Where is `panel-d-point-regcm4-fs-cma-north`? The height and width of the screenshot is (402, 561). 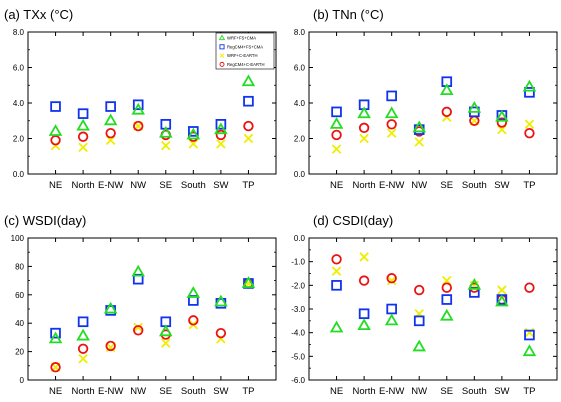 panel-d-point-regcm4-fs-cma-north is located at coordinates (364, 314).